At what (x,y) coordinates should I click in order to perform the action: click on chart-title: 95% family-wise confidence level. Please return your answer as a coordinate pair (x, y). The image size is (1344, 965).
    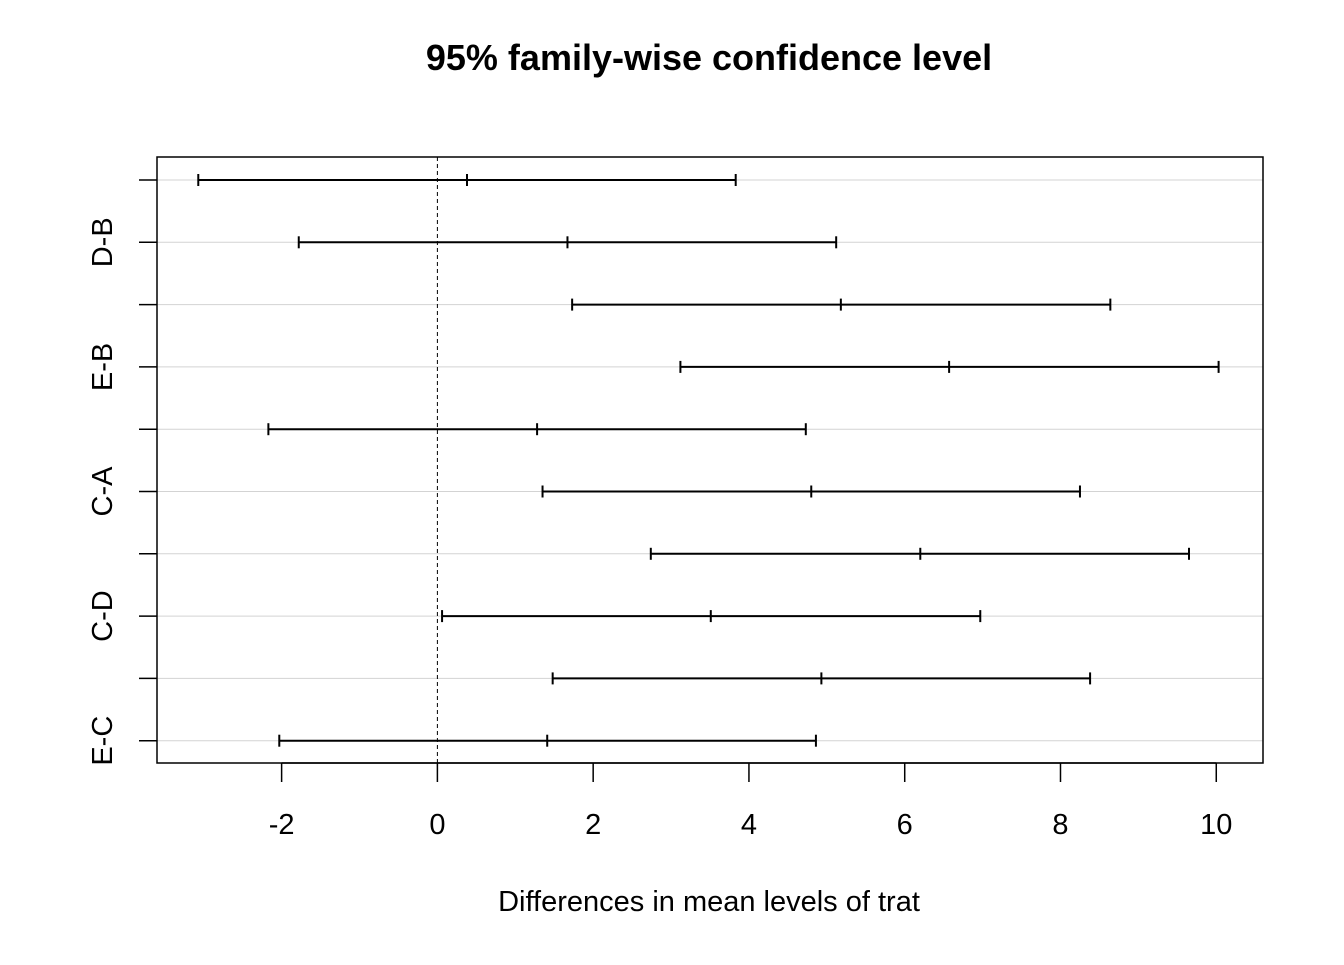
    Looking at the image, I should click on (709, 57).